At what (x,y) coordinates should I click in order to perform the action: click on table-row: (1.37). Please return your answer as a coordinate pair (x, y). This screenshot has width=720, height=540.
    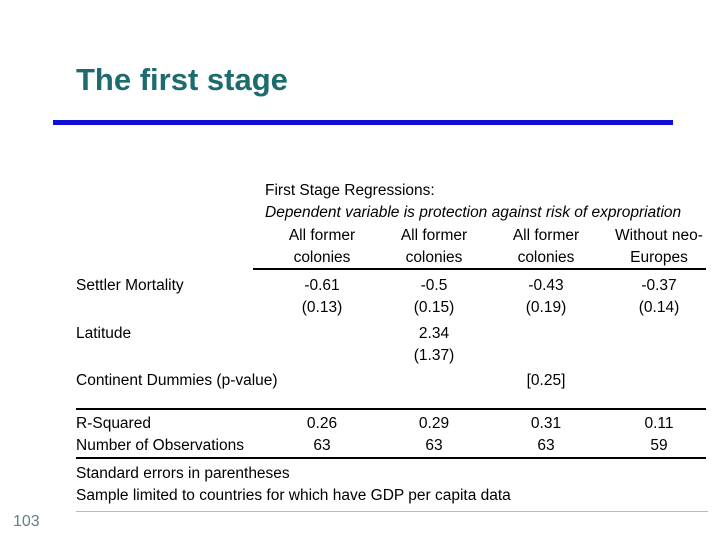
    Looking at the image, I should click on (396, 356).